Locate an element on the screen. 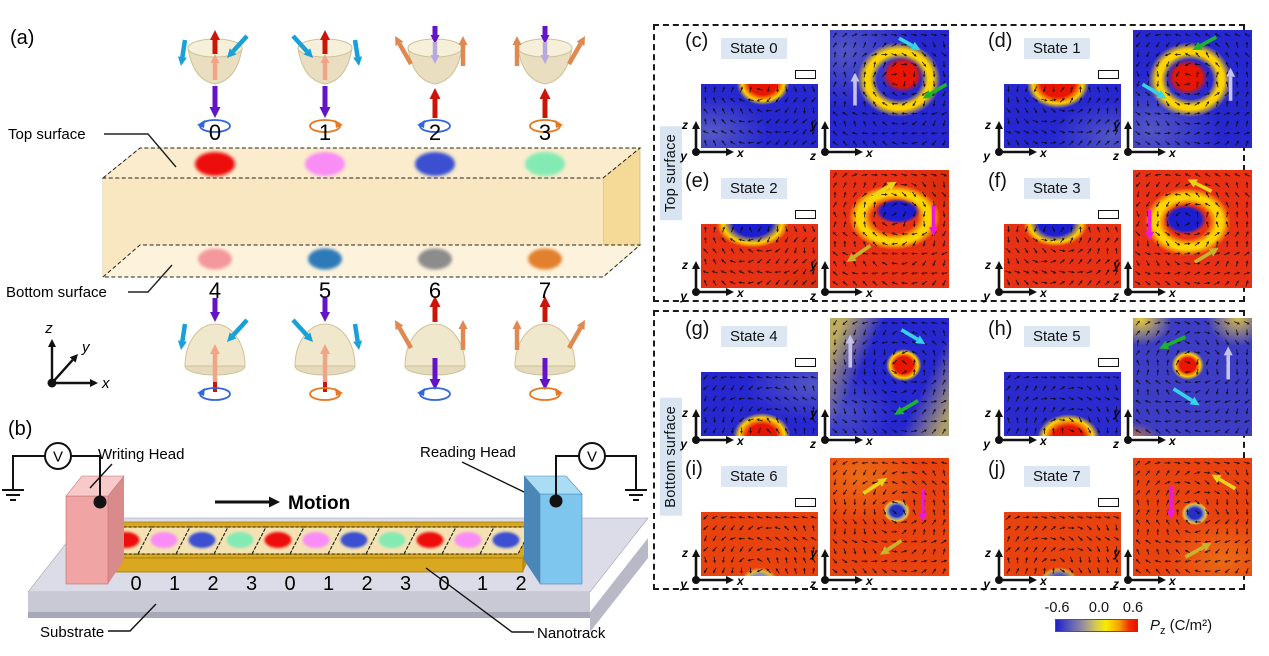 This screenshot has height=656, width=1269. colorbar-tick-zero: 0.0 is located at coordinates (1099, 608).